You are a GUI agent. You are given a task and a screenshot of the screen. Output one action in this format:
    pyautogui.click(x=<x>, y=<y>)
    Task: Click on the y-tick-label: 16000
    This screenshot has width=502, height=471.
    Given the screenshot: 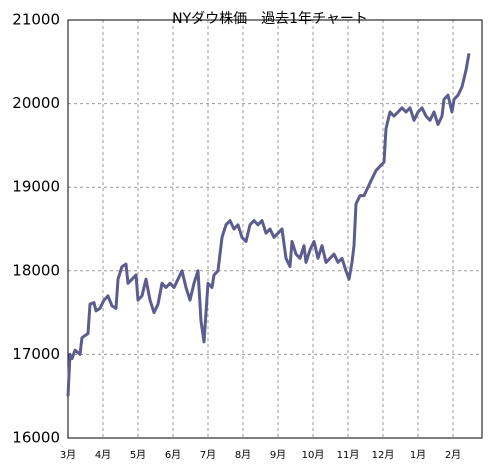 What is the action you would take?
    pyautogui.click(x=36, y=438)
    